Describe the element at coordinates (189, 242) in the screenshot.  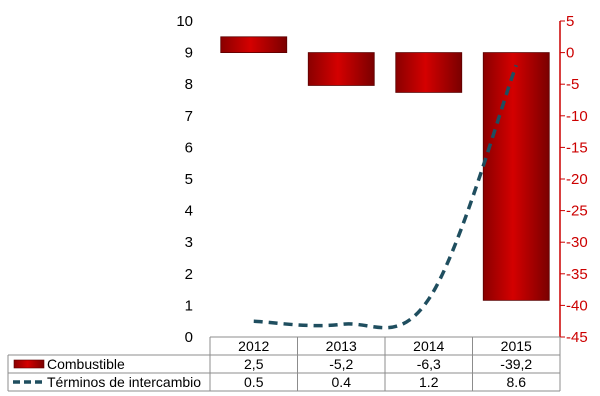
I see `left-tick-label: 3` at that location.